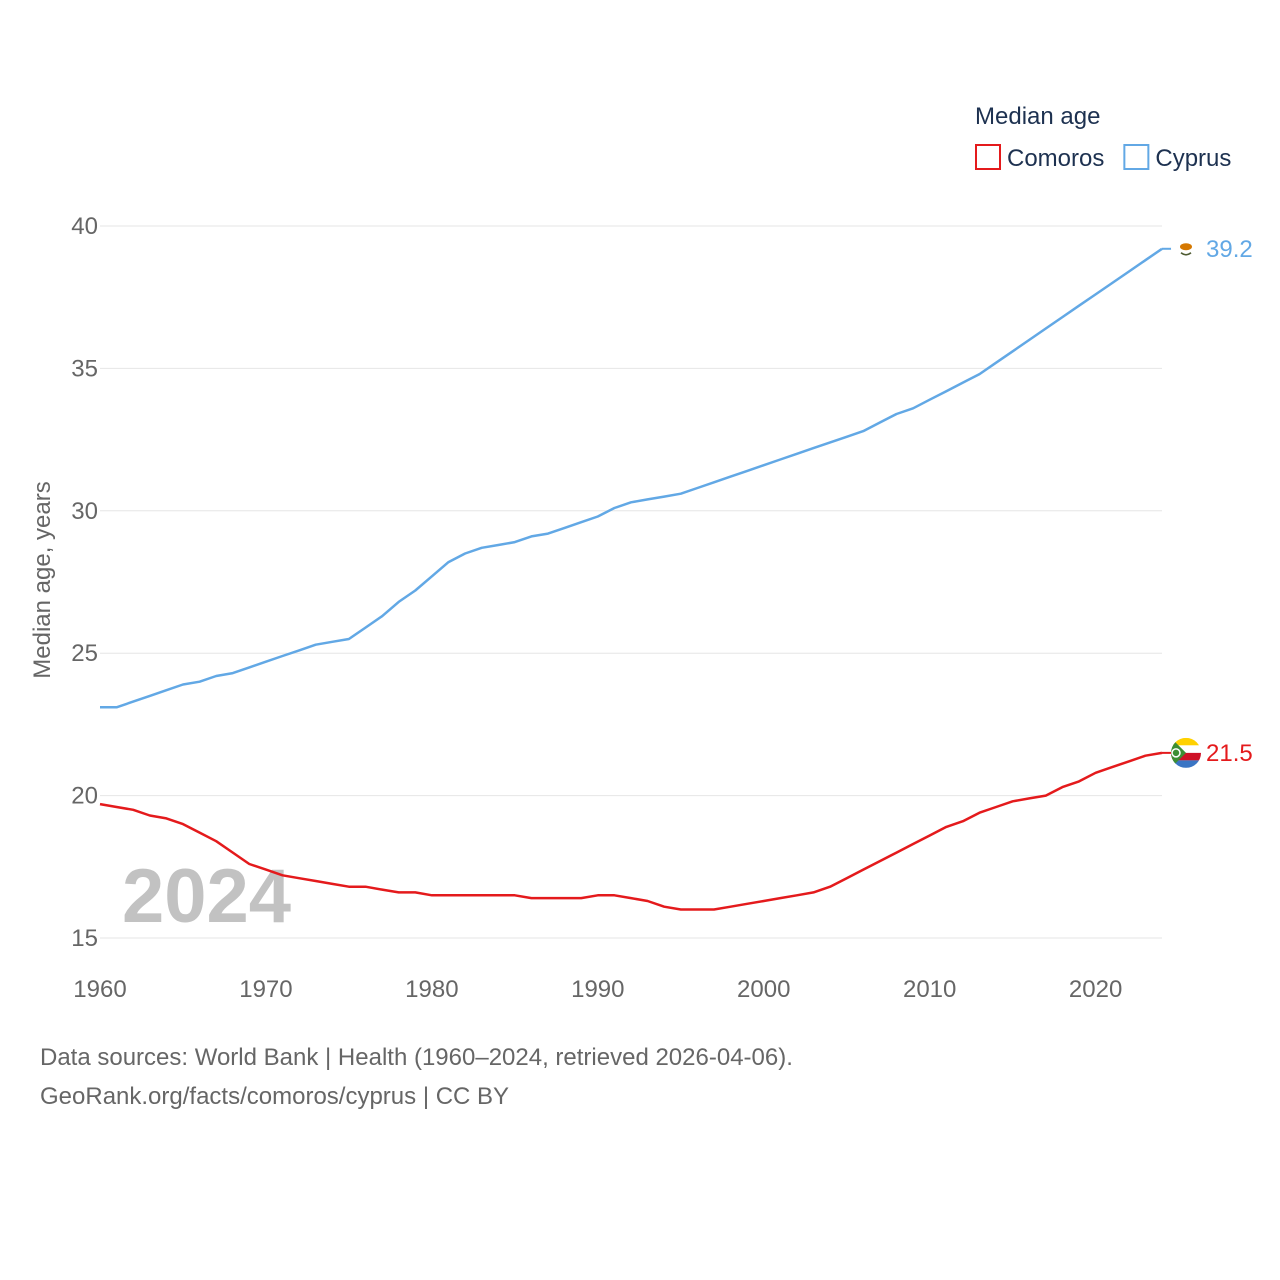  I want to click on end-label-cyprus: 39.2, so click(1229, 249).